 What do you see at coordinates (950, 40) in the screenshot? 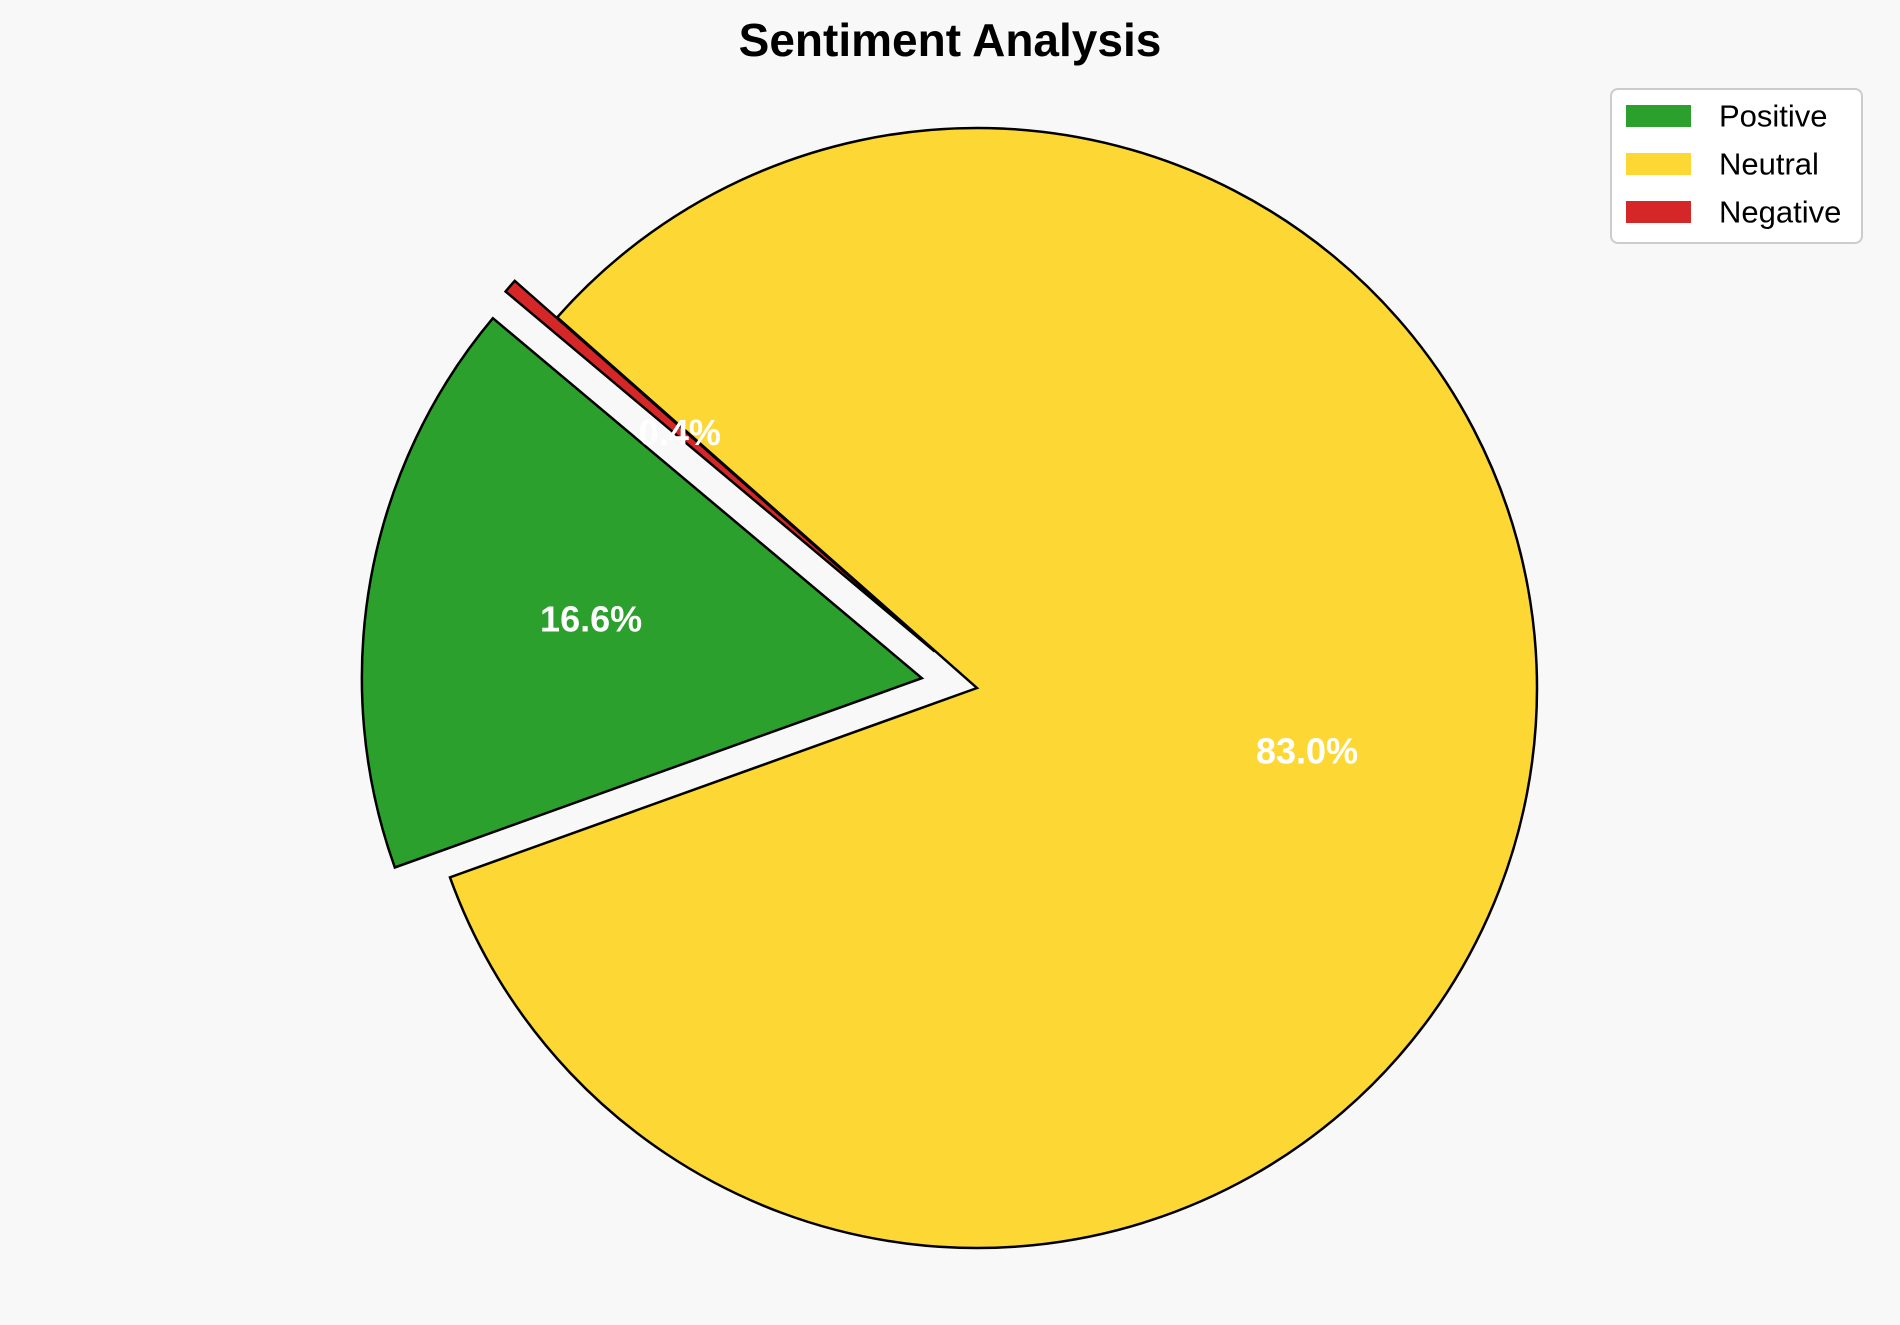
I see `chart-title: Sentiment Analysis` at bounding box center [950, 40].